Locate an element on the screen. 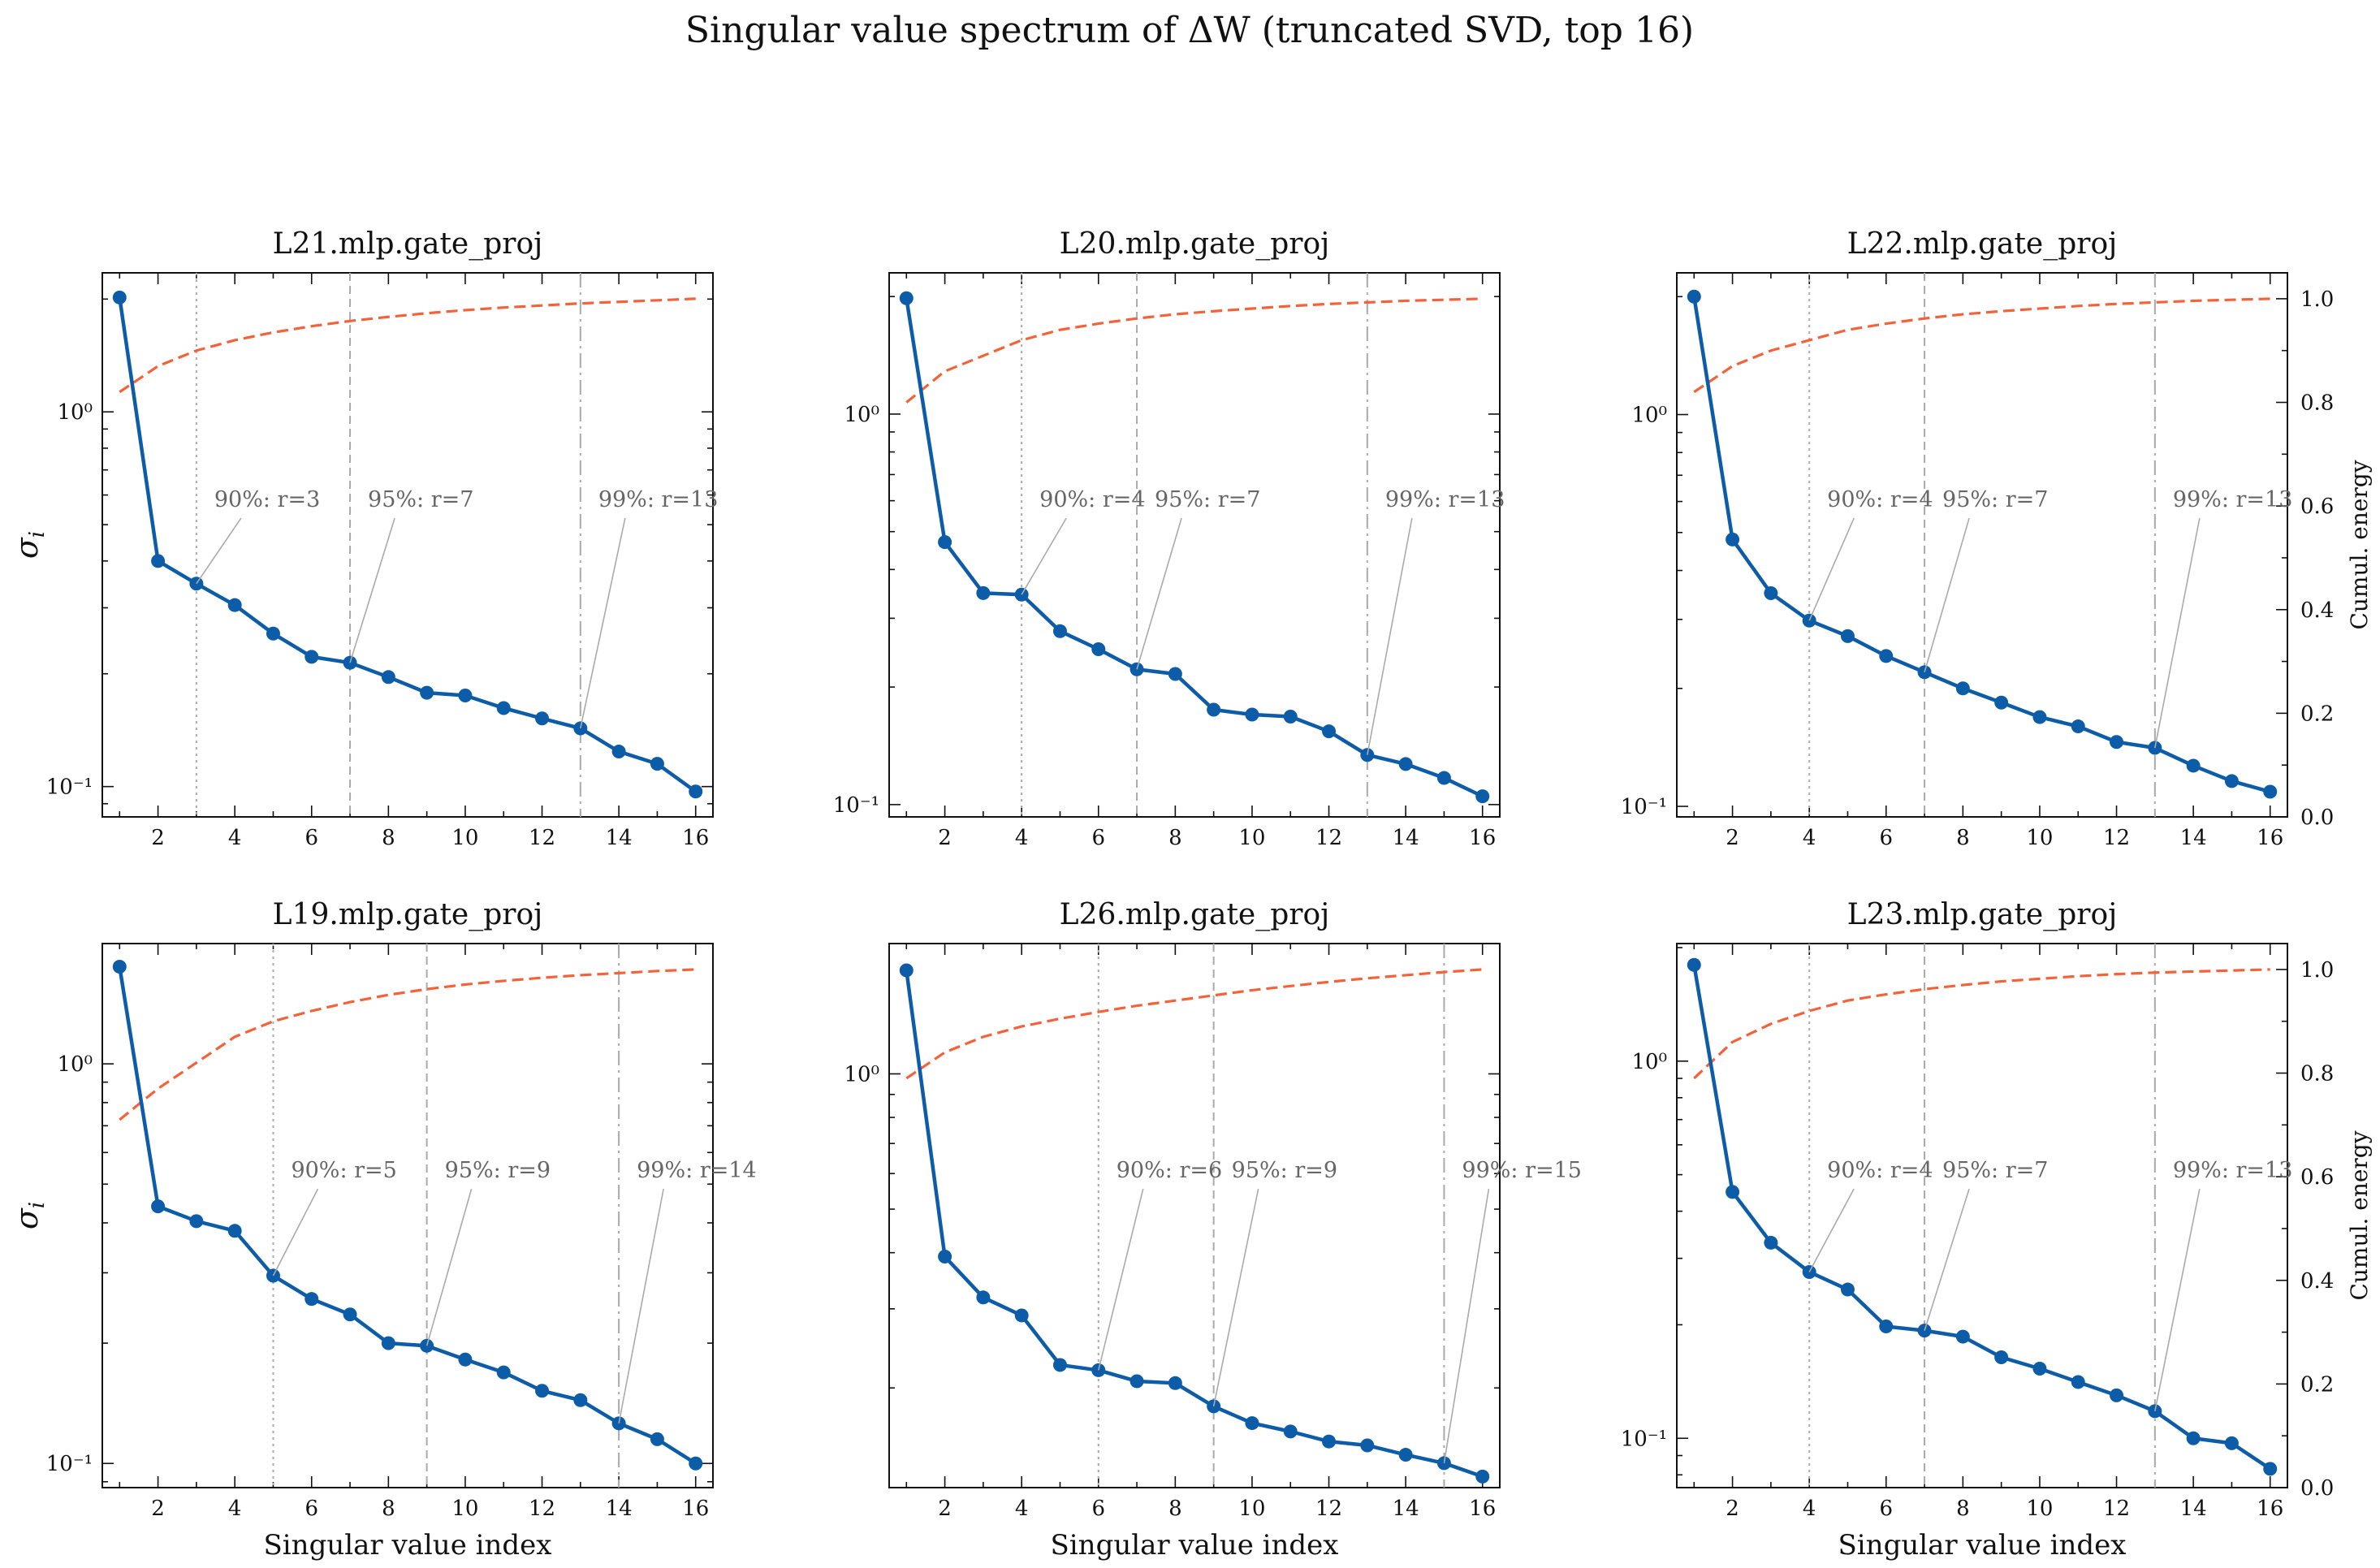 The width and height of the screenshot is (2380, 1568). y2-tick-label: 0.6 is located at coordinates (2317, 507).